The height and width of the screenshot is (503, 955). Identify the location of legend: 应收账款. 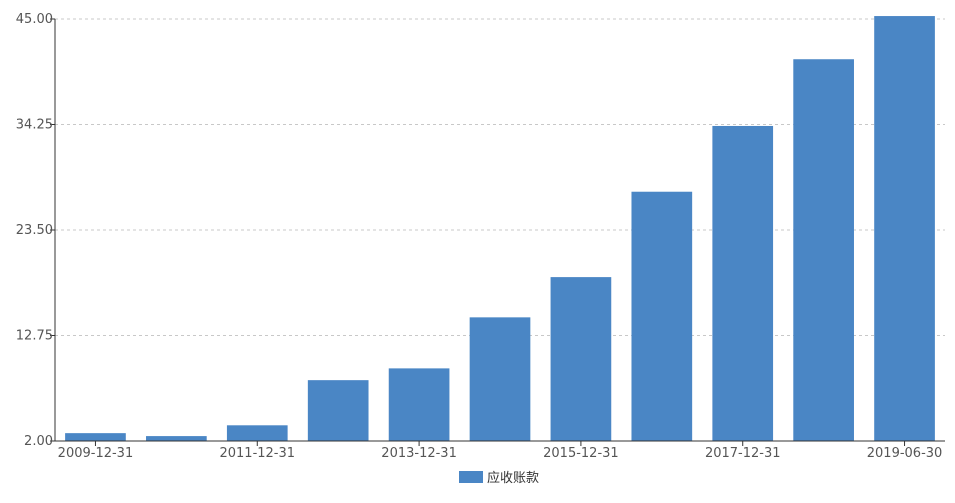
(499, 478).